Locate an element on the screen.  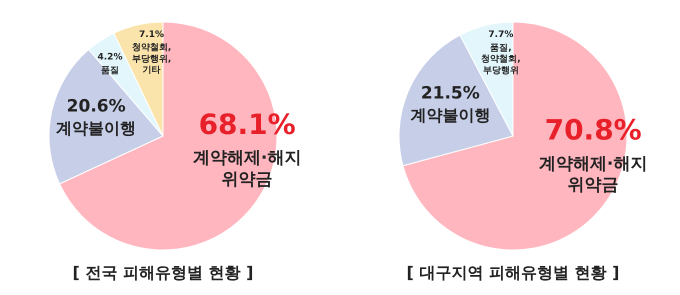
text: [ 전국 피해유형별 현황 ] is located at coordinates (163, 272).